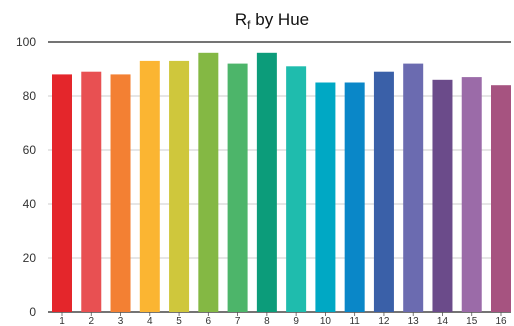 The image size is (514, 326). Describe the element at coordinates (30, 204) in the screenshot. I see `y-tick-label-40: 40` at that location.